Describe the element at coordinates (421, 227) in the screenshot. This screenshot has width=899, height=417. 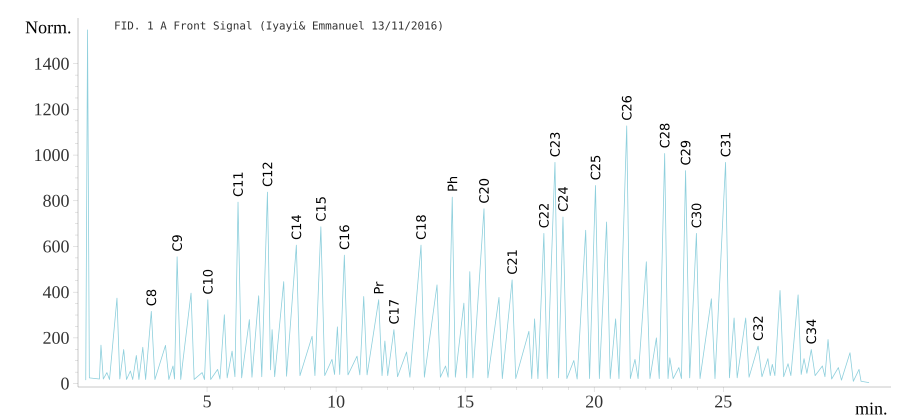
I see `annotation: C18` at that location.